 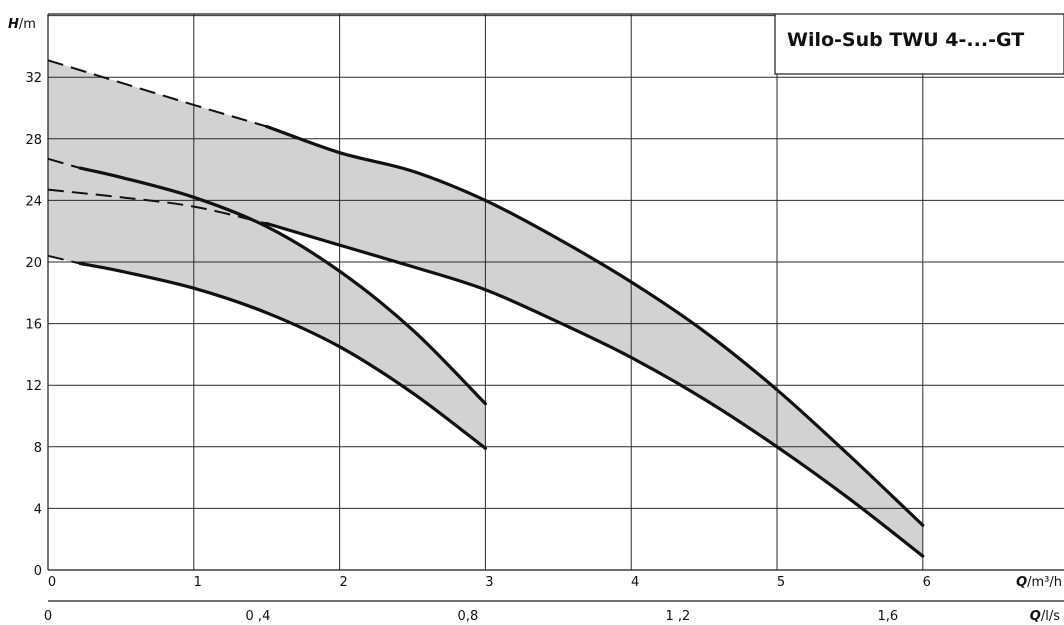 I want to click on x2-tick-label: 0,8, so click(x=468, y=616).